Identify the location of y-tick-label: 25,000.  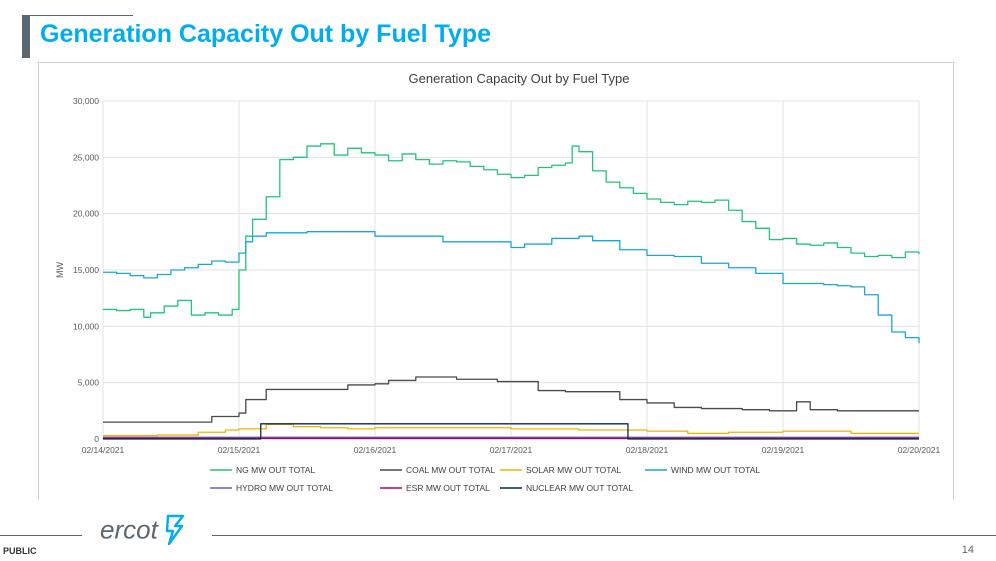
(86, 157).